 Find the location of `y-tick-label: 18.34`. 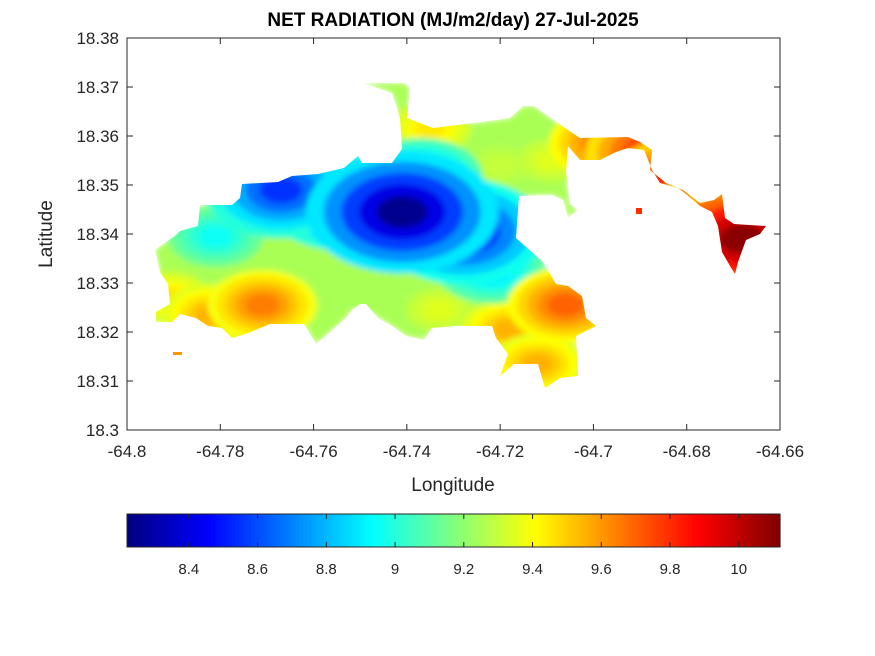

y-tick-label: 18.34 is located at coordinates (97, 234).